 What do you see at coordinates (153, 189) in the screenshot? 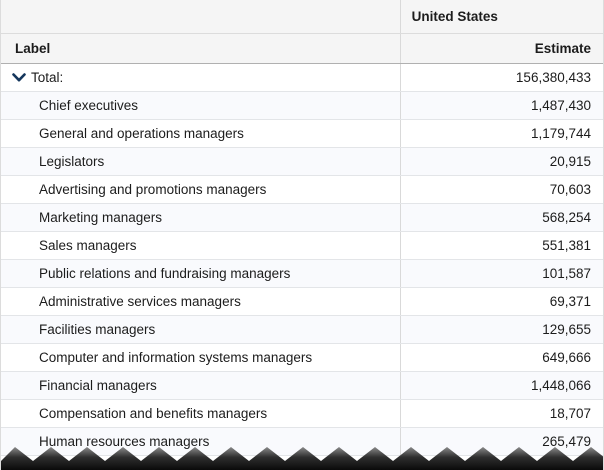
I see `row-label: Advertising and promotions managers` at bounding box center [153, 189].